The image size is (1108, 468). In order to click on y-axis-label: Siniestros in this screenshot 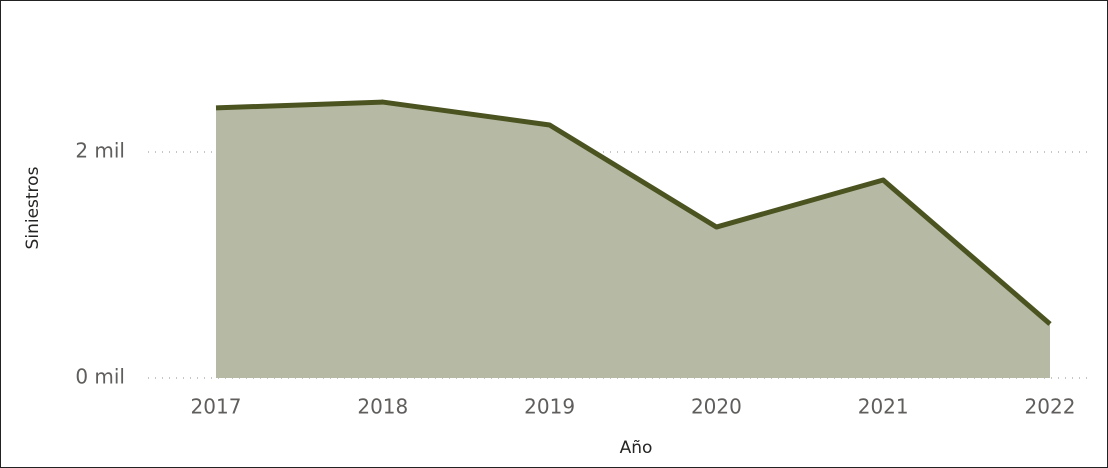, I will do `click(33, 207)`.